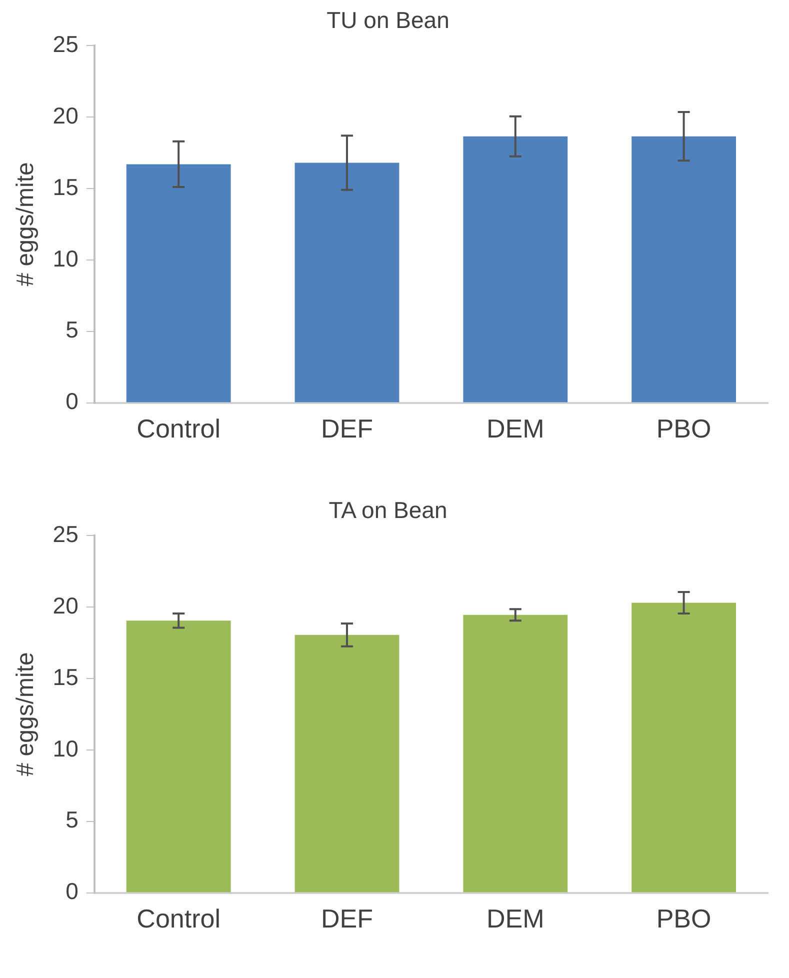 The image size is (789, 978). Describe the element at coordinates (388, 20) in the screenshot. I see `chart-title: TU on Bean` at that location.